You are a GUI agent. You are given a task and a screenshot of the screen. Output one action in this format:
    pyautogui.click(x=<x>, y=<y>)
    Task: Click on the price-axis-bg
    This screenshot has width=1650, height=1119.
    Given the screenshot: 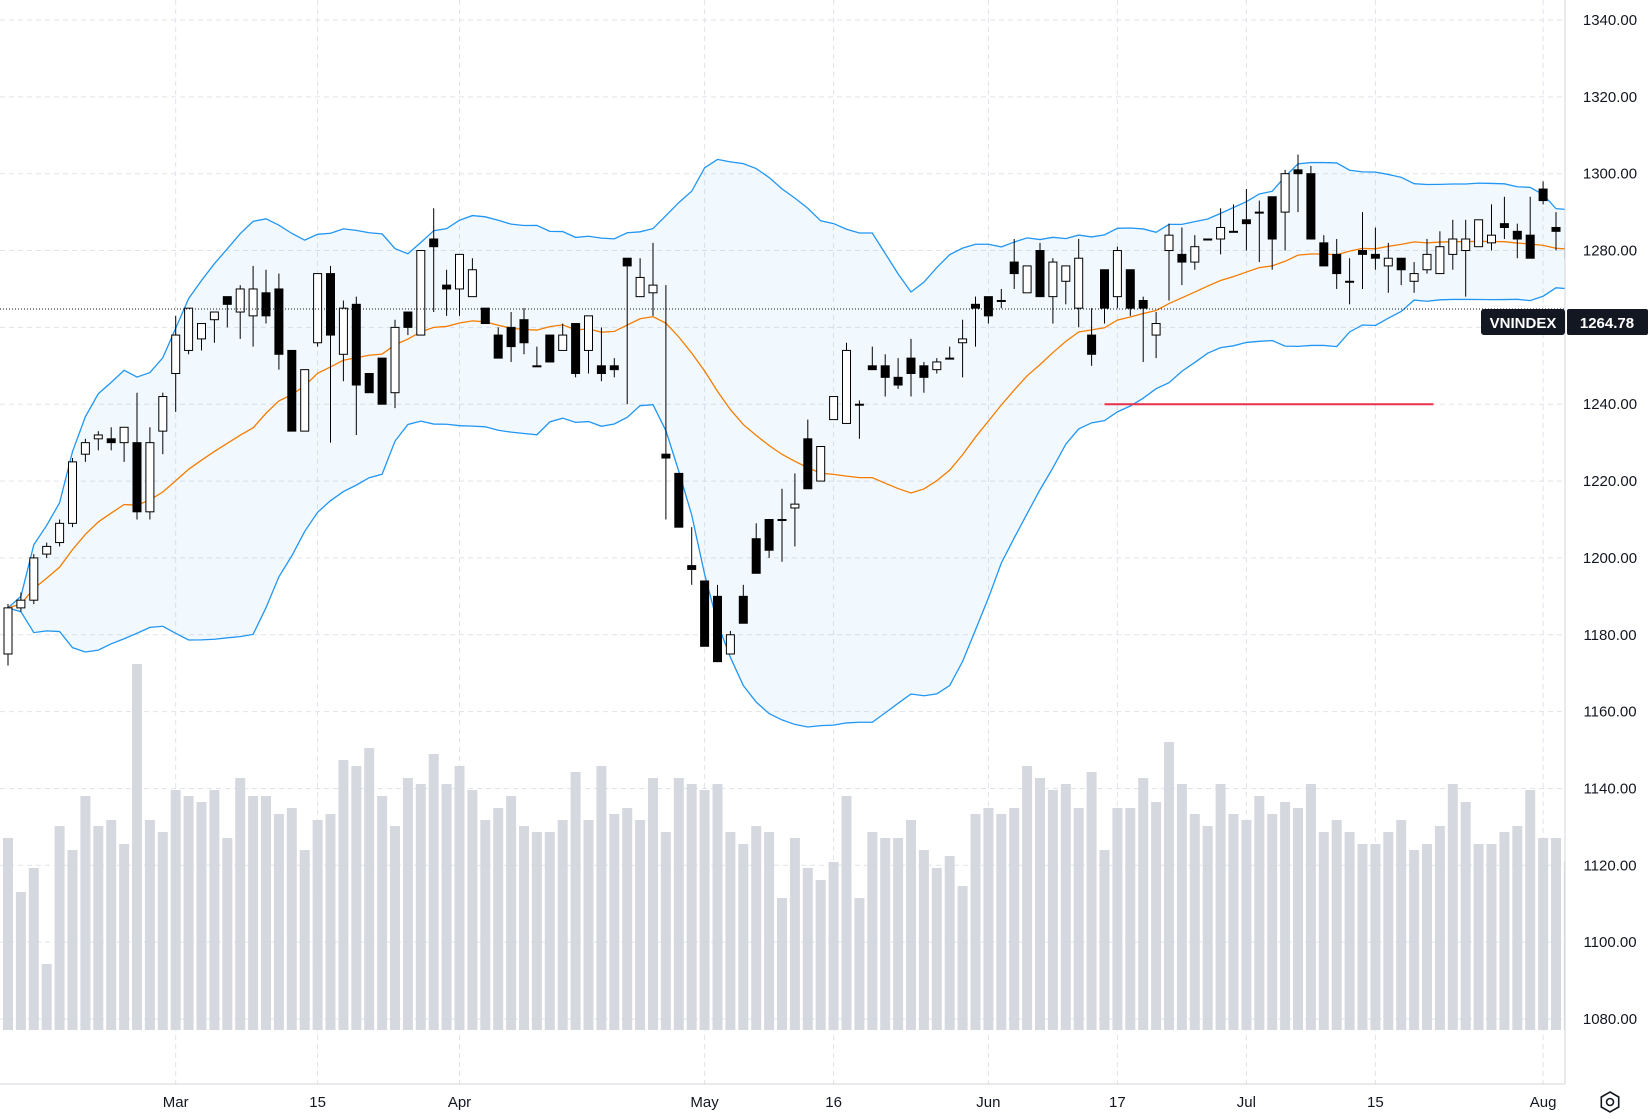 What is the action you would take?
    pyautogui.click(x=1607, y=559)
    